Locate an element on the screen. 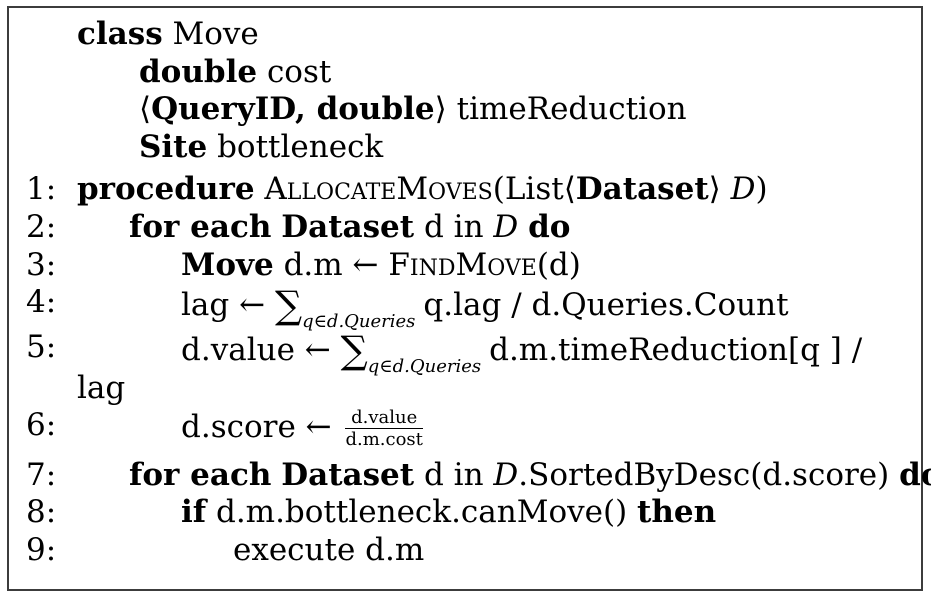 The height and width of the screenshot is (599, 931). field-name: timeReduction is located at coordinates (571, 109).